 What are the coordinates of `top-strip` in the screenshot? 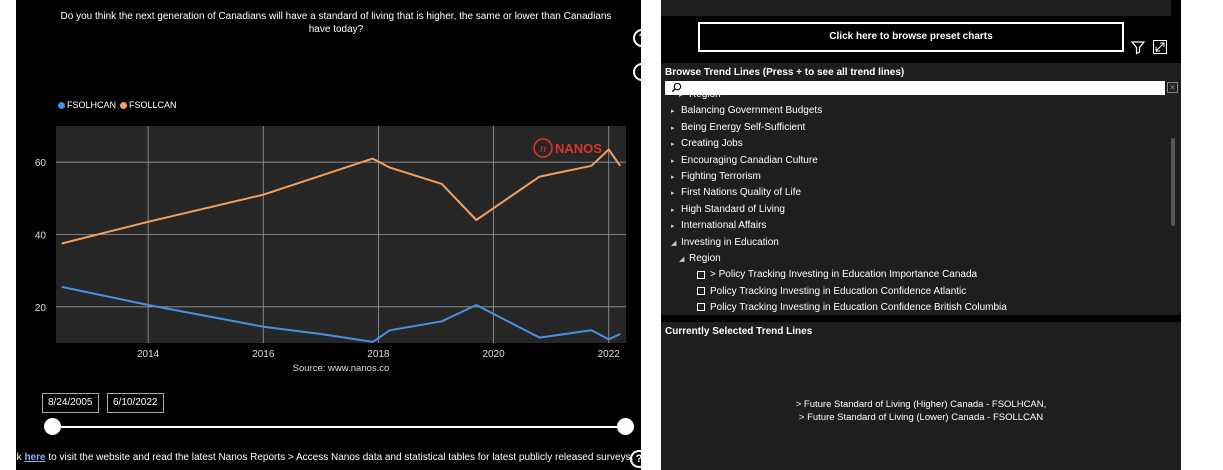 It's located at (916, 8).